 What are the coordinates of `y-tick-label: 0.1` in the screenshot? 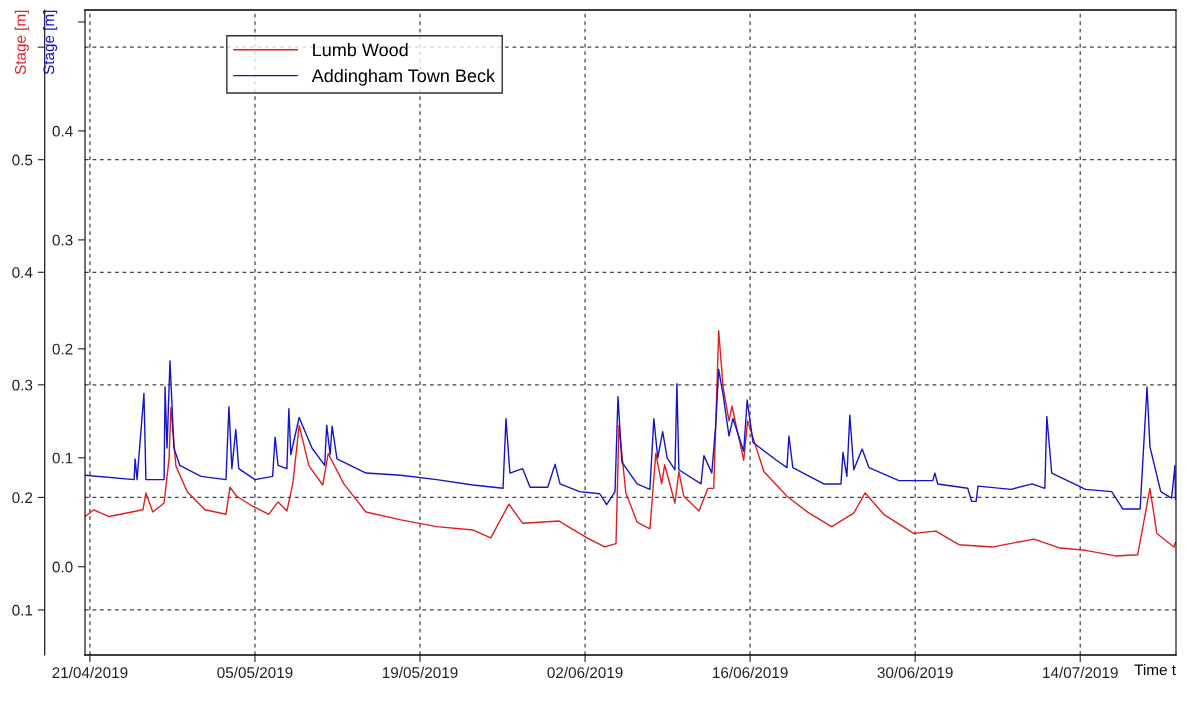 It's located at (22, 610).